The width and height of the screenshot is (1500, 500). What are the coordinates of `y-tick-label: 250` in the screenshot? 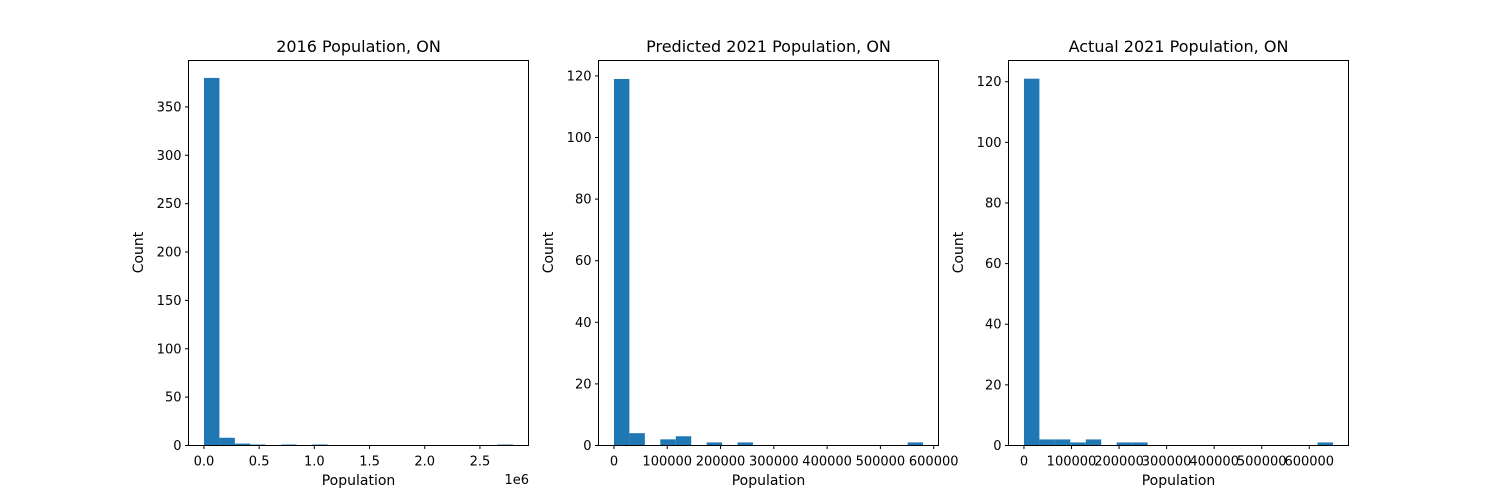 It's located at (169, 204).